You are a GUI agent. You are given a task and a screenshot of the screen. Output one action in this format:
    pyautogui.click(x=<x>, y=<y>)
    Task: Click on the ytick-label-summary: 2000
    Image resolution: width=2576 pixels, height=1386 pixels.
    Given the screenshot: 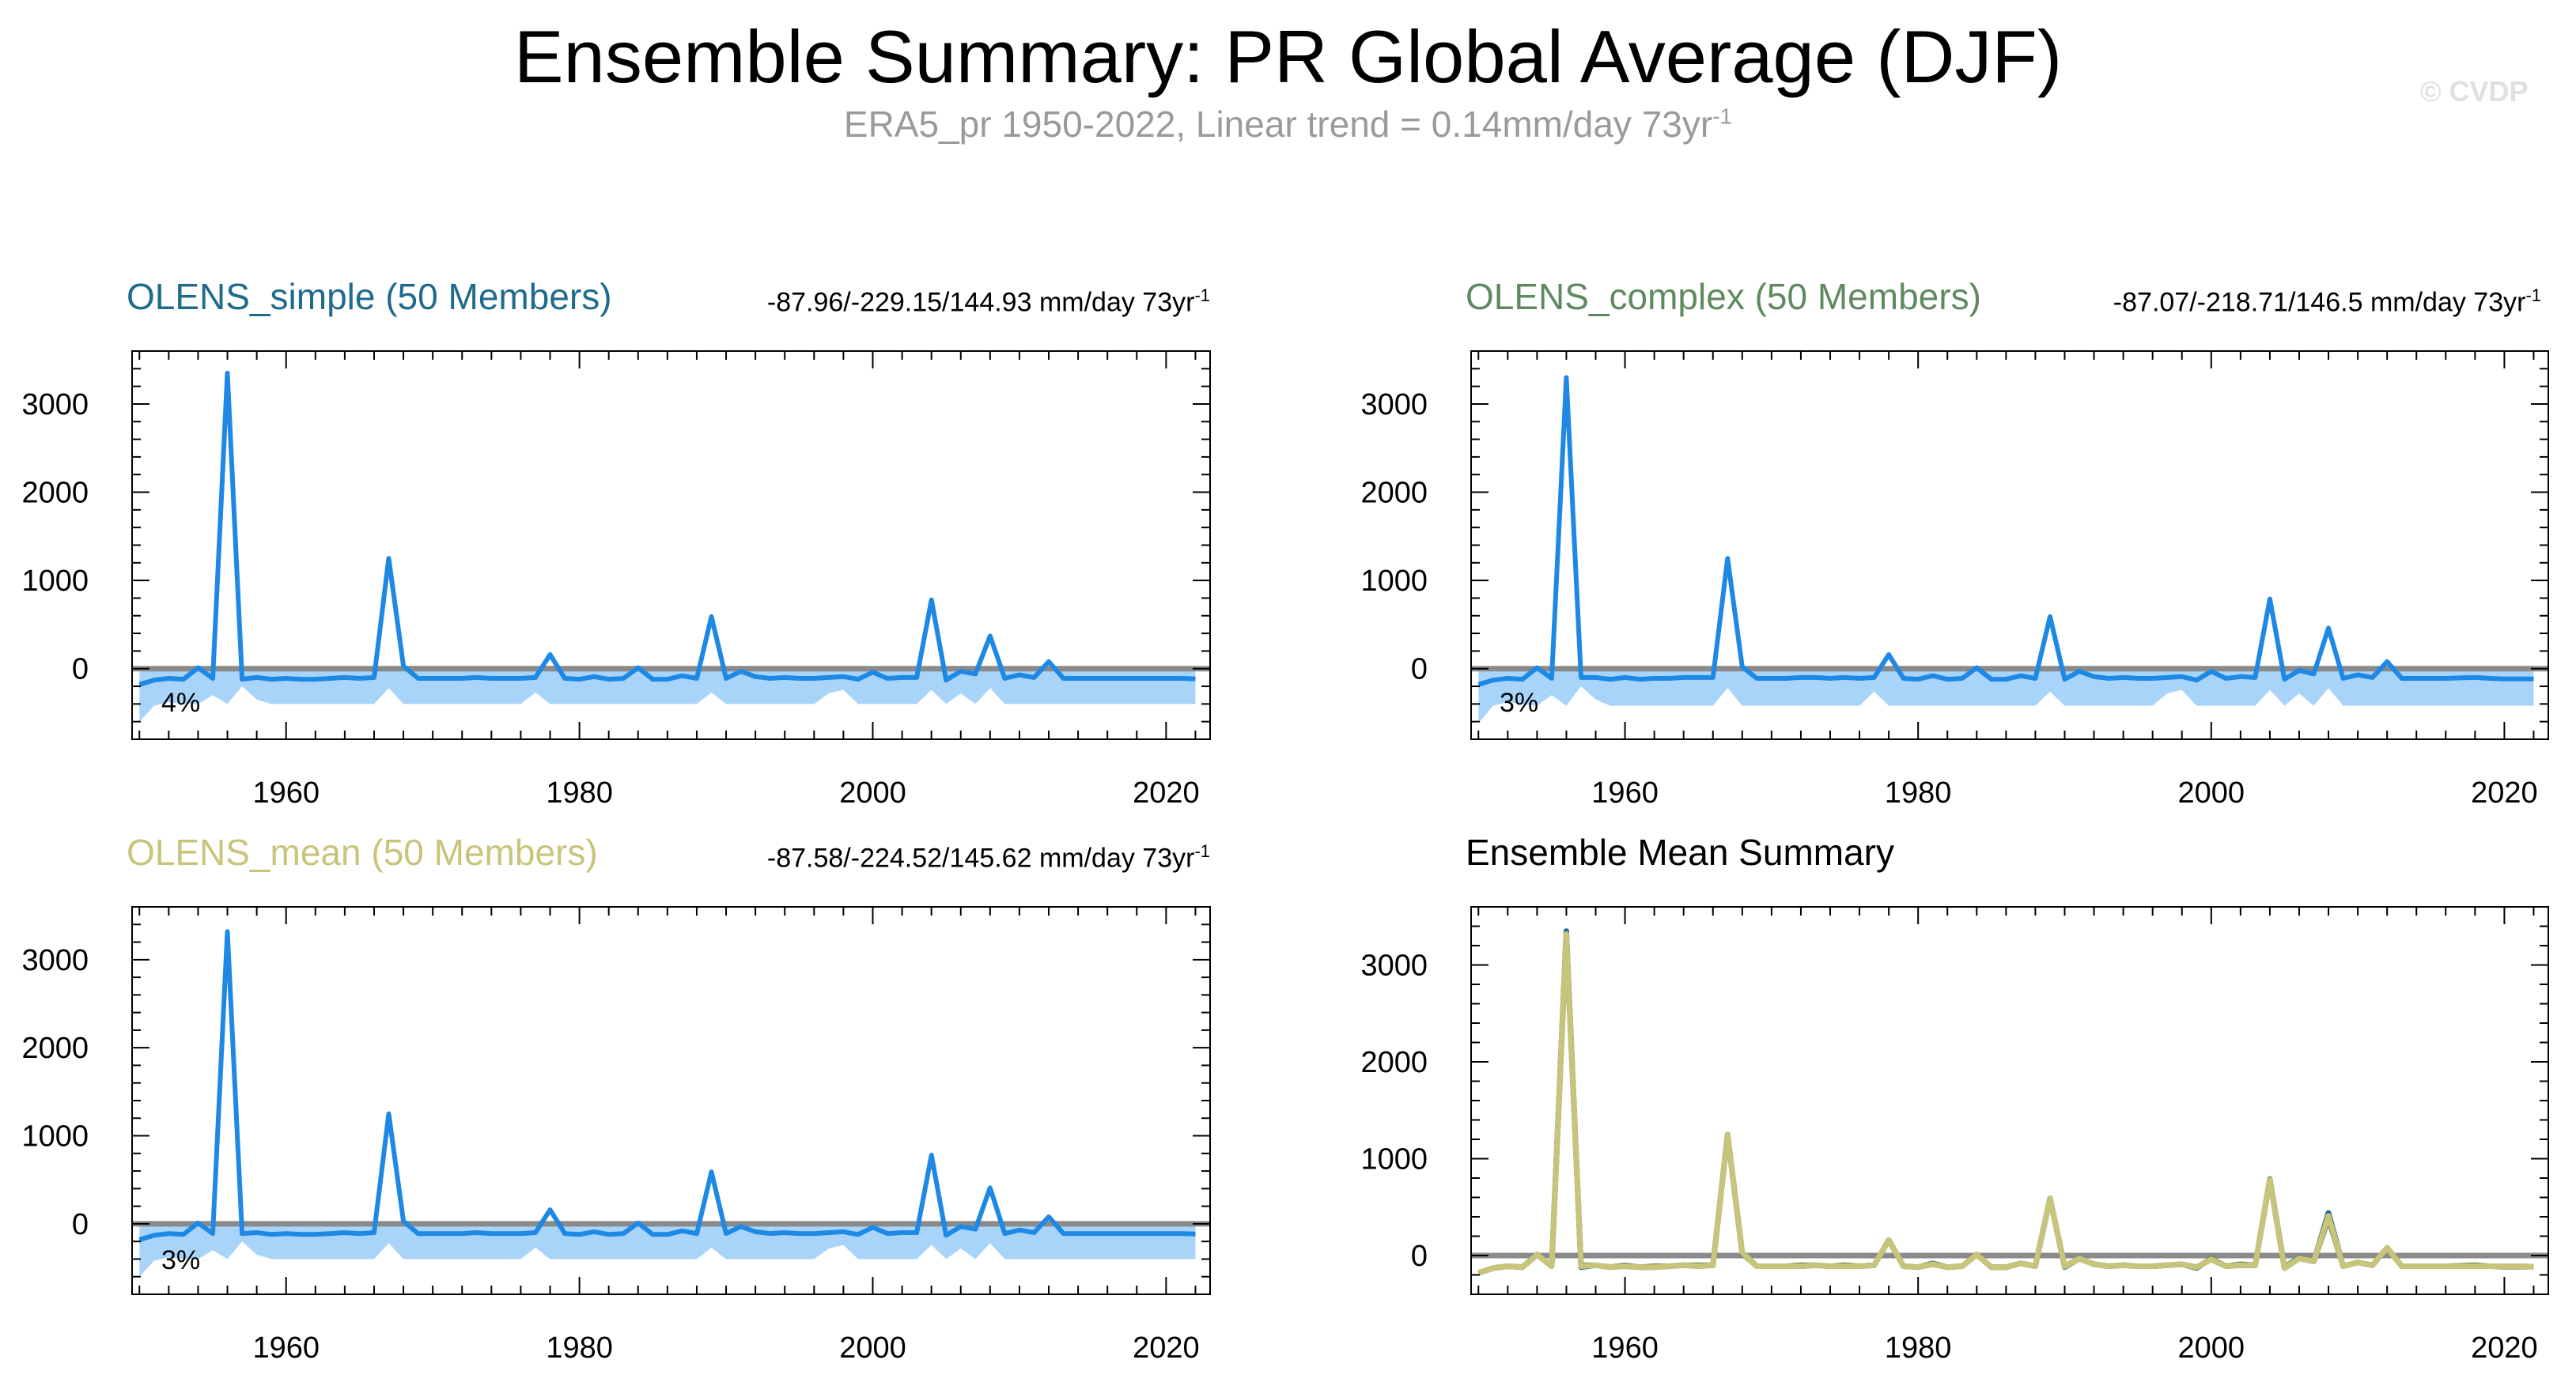 What is the action you would take?
    pyautogui.click(x=1394, y=1062)
    